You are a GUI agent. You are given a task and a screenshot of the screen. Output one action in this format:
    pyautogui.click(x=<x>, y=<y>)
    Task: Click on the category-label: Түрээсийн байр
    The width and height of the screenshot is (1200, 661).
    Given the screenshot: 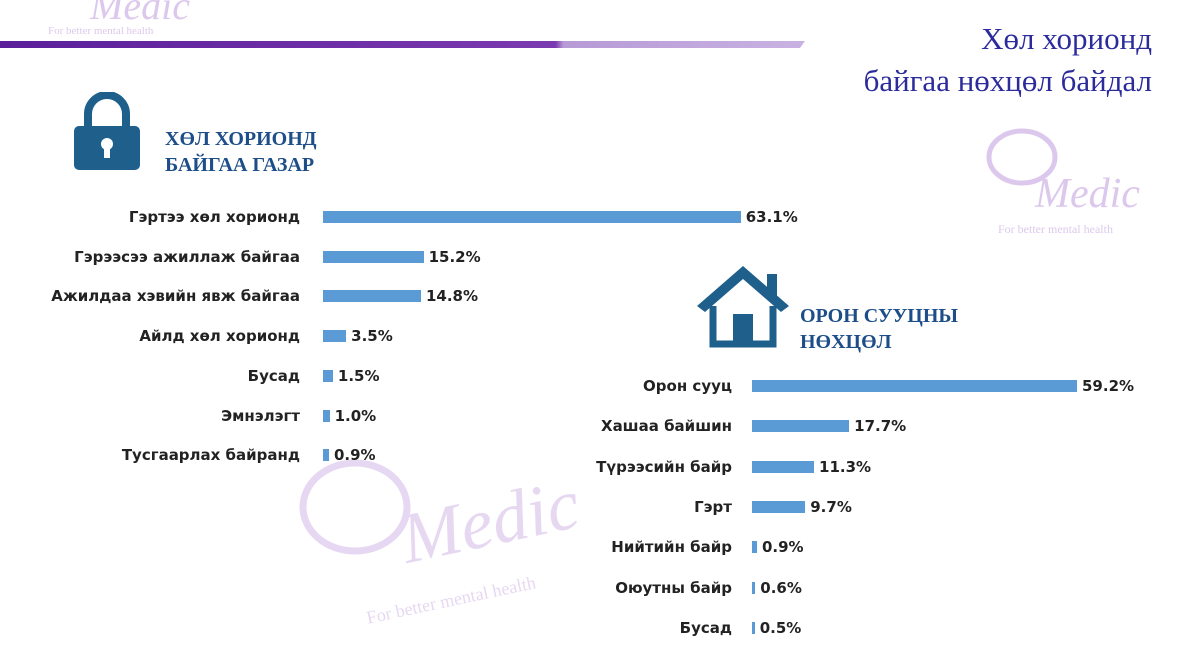 What is the action you would take?
    pyautogui.click(x=664, y=466)
    